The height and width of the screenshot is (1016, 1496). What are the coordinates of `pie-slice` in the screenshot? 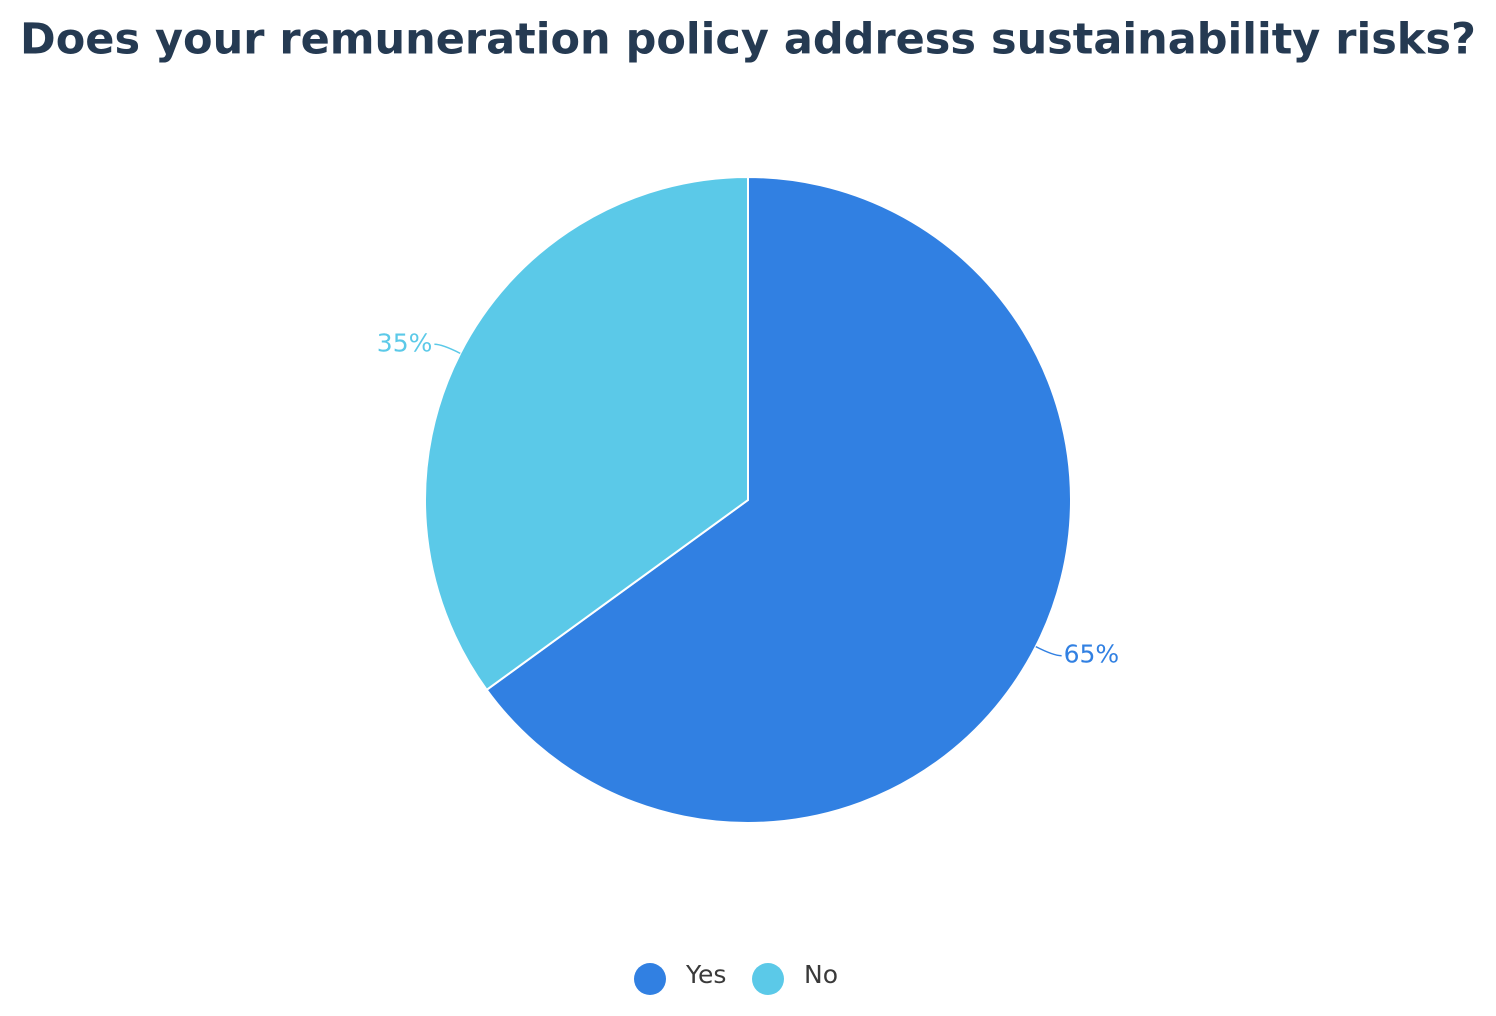 It's located at (586, 433).